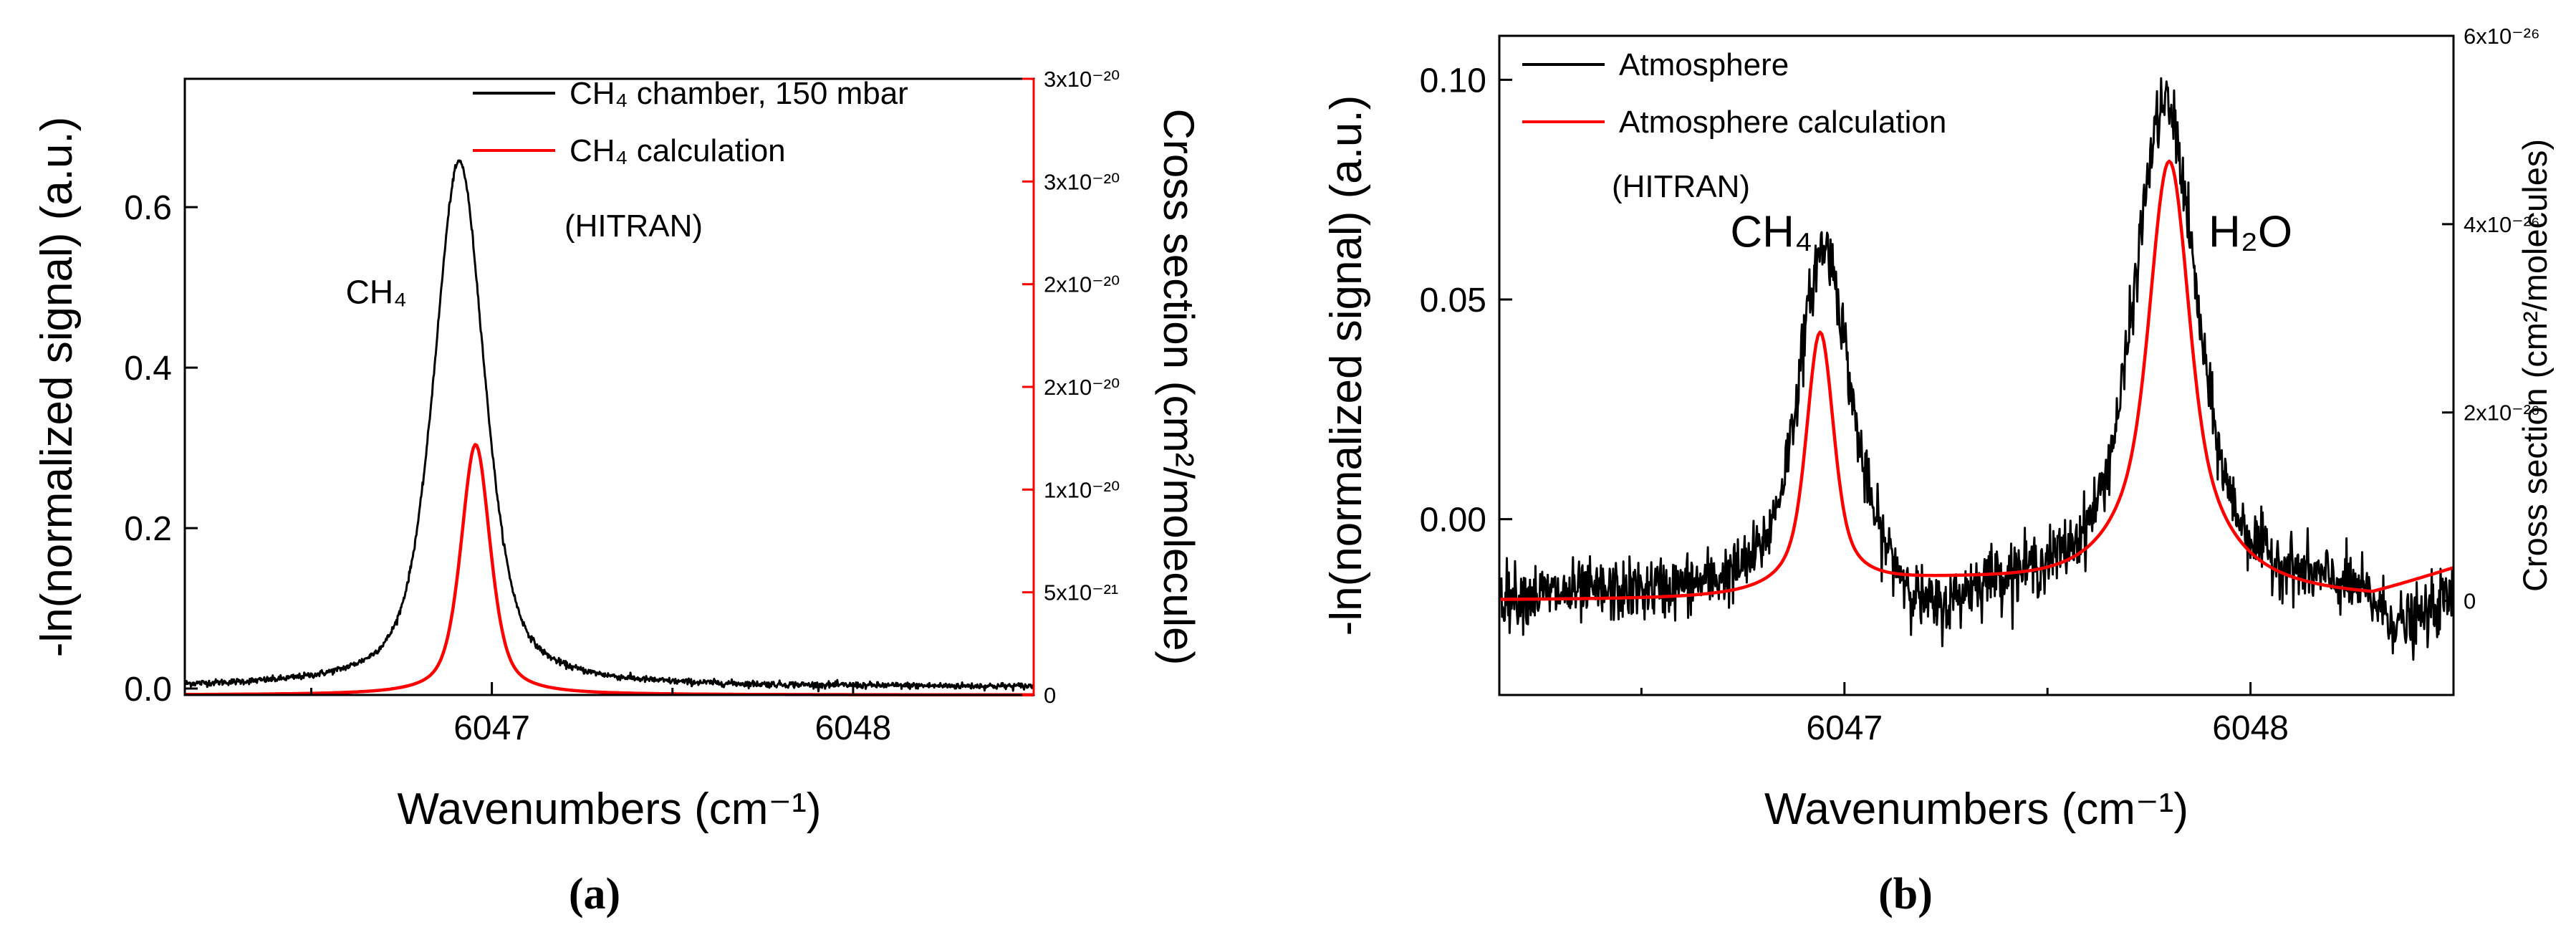  I want to click on x-tick-label-a-1: 6048, so click(852, 728).